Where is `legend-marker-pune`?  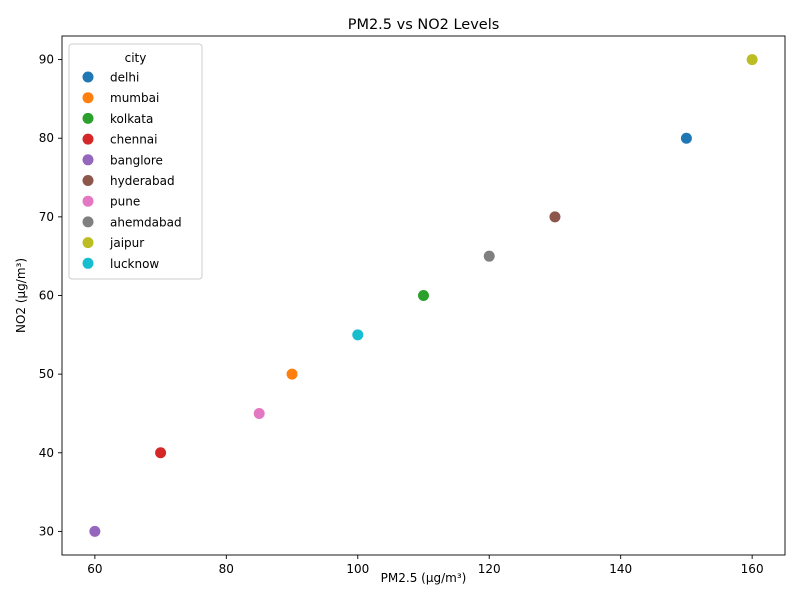 legend-marker-pune is located at coordinates (88, 201).